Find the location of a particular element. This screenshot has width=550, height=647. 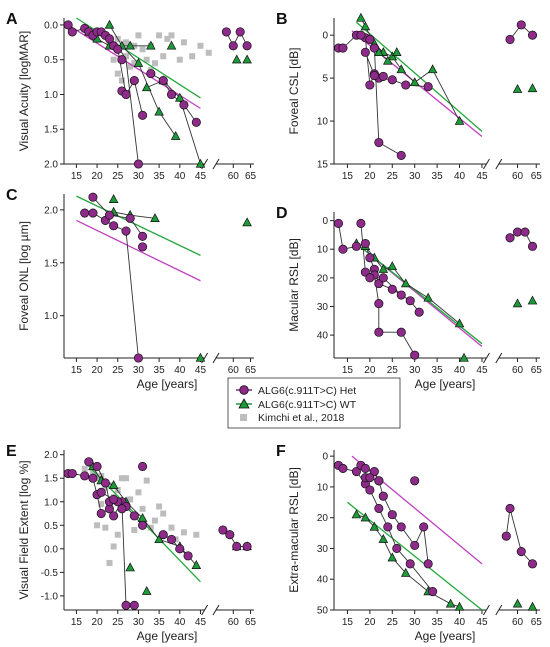

x-tick-label: 45 is located at coordinates (482, 622).